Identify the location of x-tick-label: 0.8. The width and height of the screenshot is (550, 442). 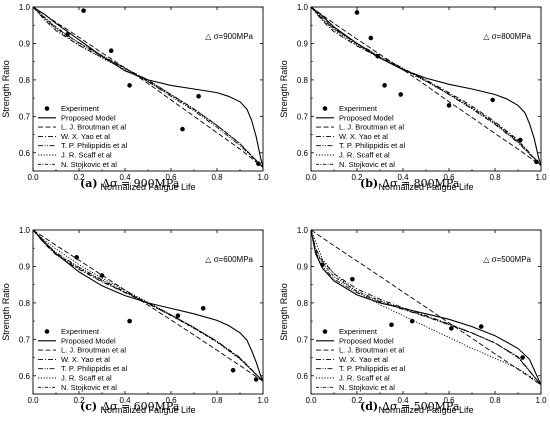
(495, 177).